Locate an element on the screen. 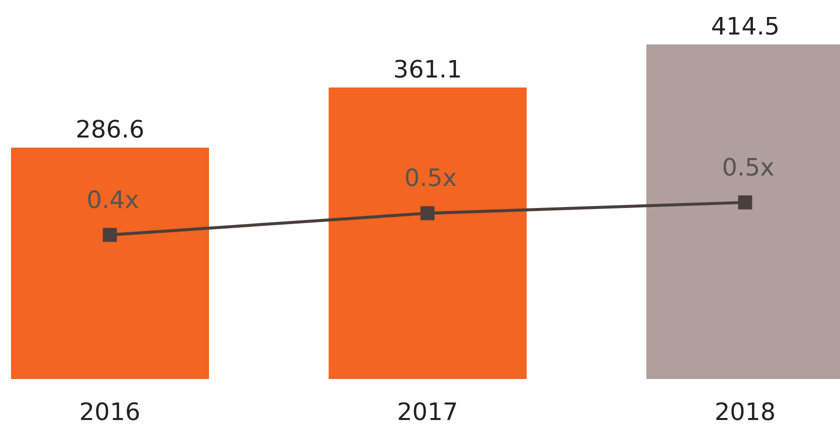 The image size is (840, 425). x-tick-label: 2017 is located at coordinates (427, 411).